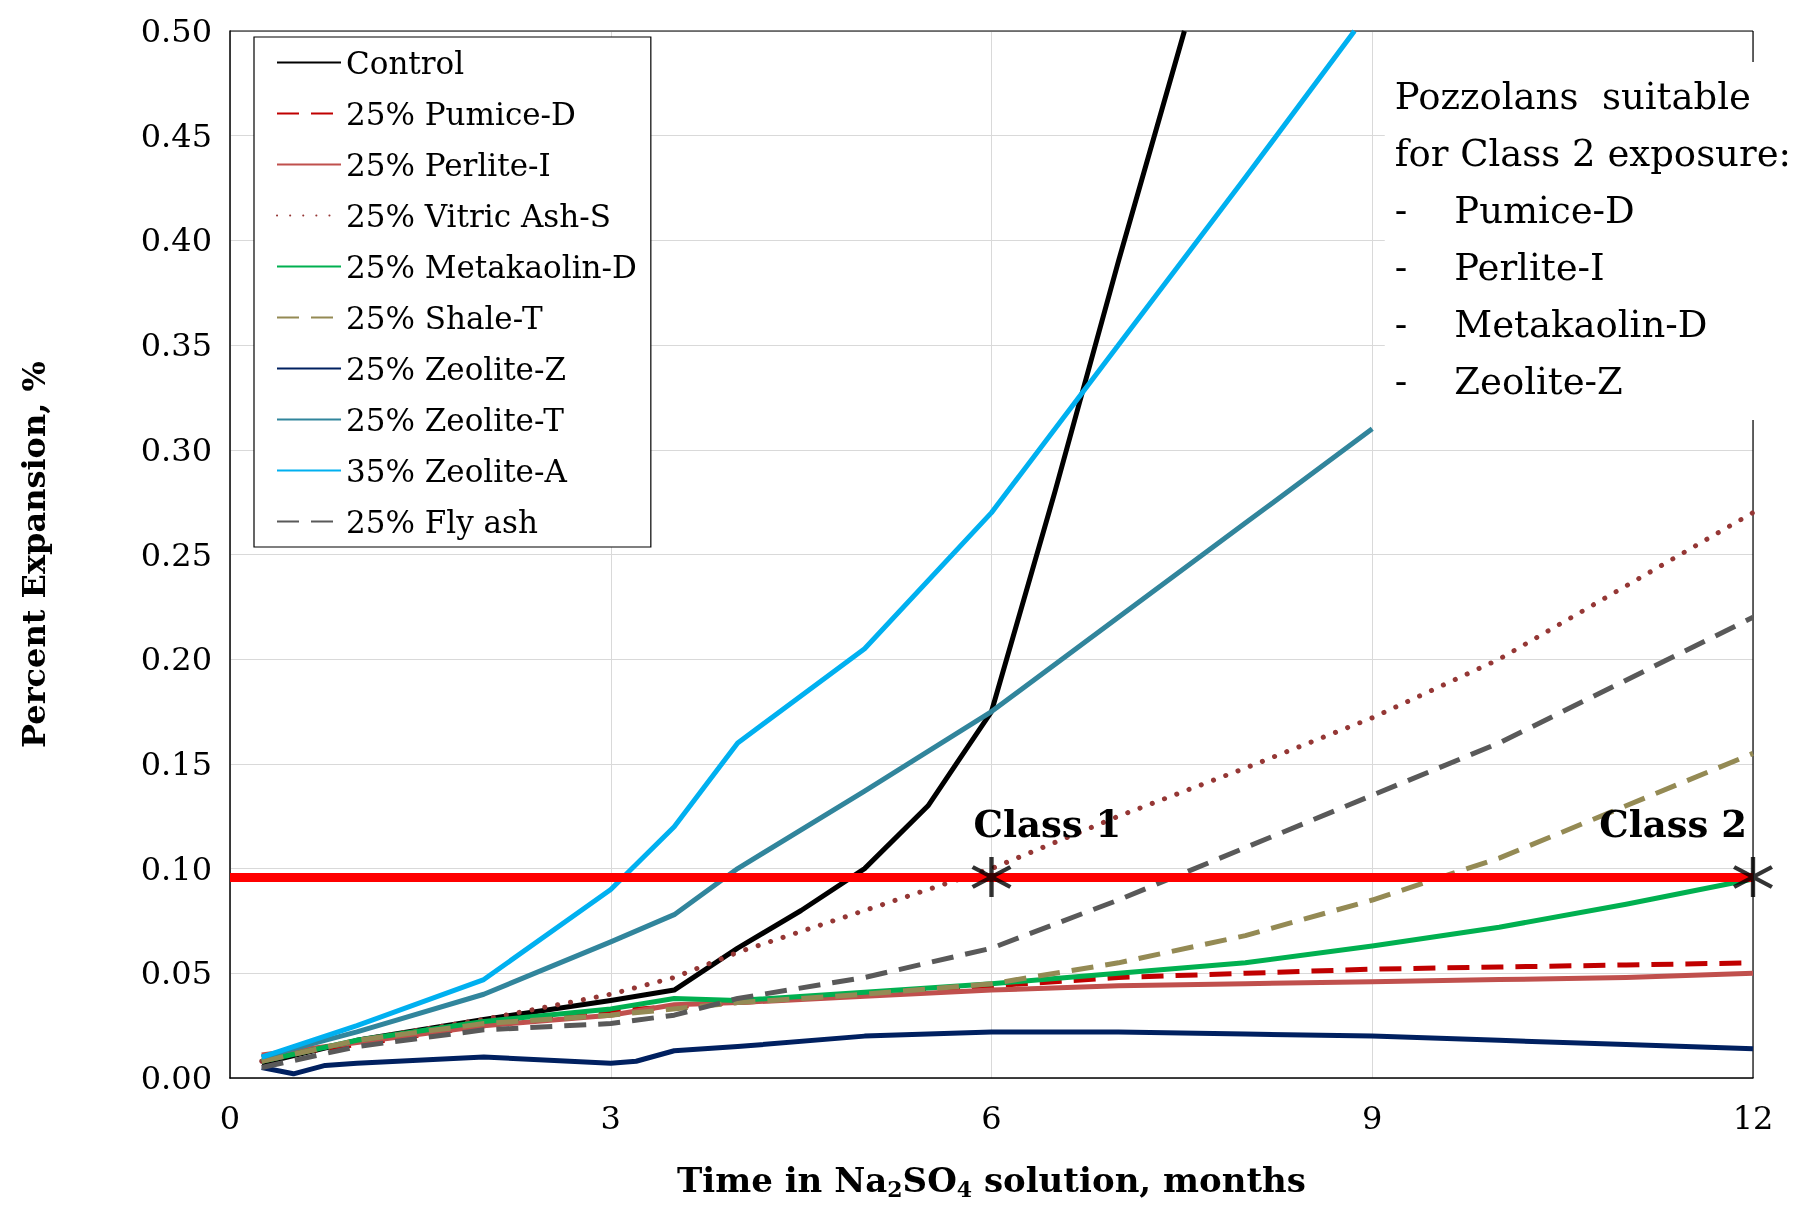 This screenshot has height=1229, width=1799. Describe the element at coordinates (1047, 824) in the screenshot. I see `annotation: Class 1` at that location.